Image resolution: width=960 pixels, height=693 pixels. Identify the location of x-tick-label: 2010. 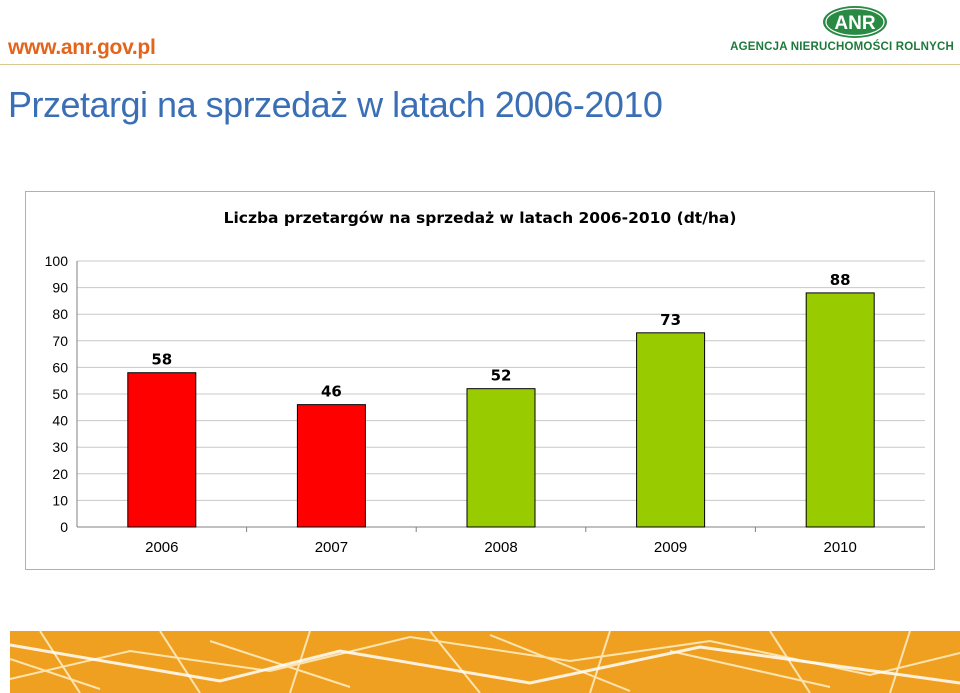
(840, 547).